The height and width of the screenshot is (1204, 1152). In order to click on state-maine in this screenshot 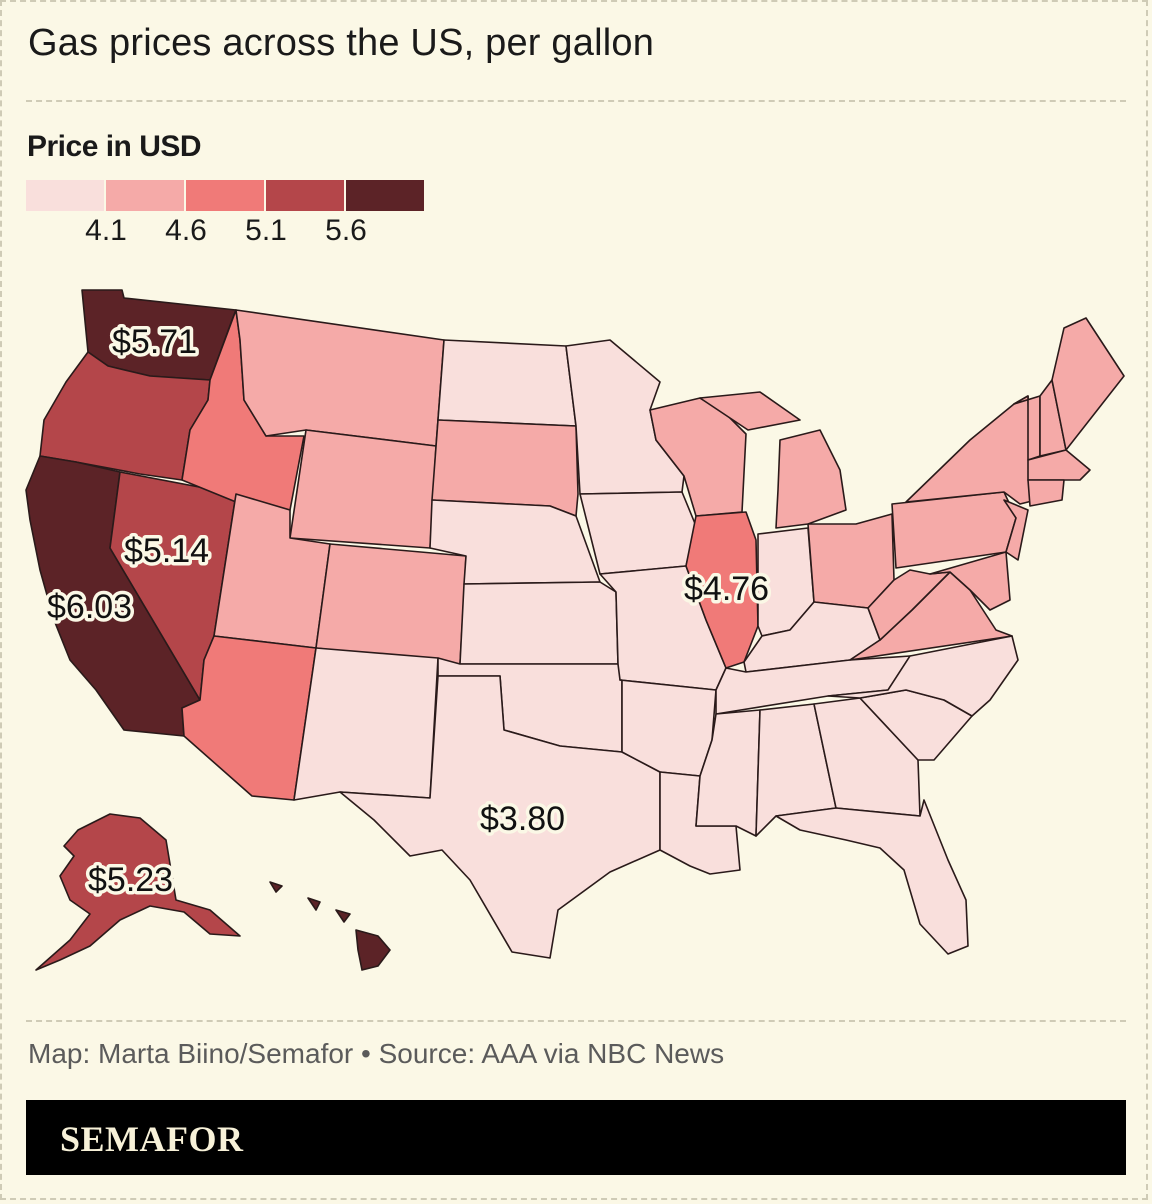, I will do `click(1088, 384)`.